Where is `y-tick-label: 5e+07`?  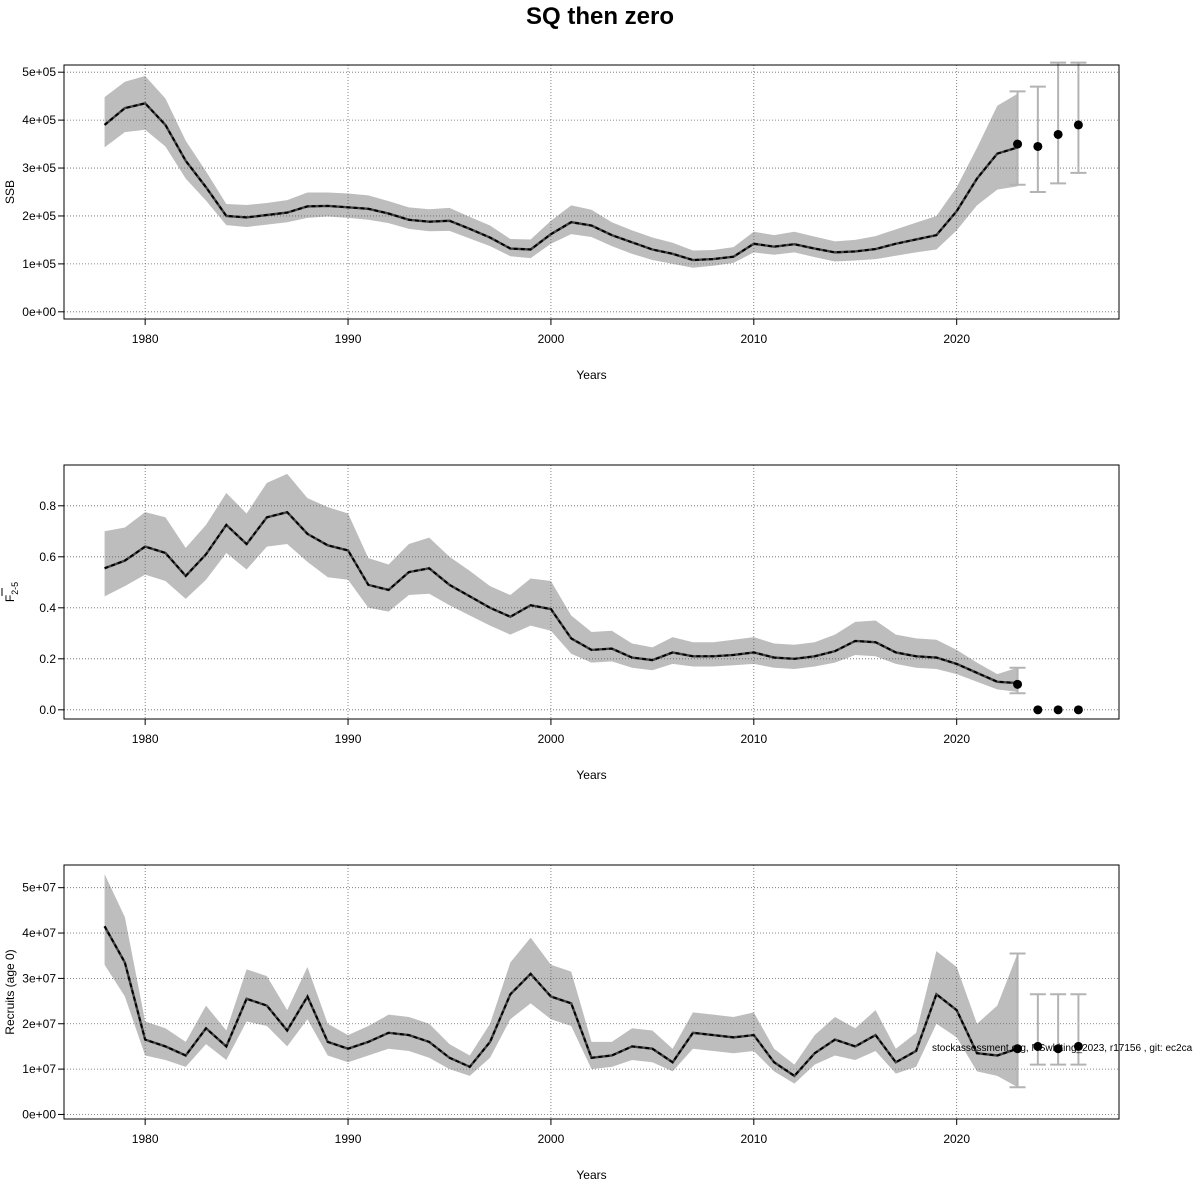
y-tick-label: 5e+07 is located at coordinates (39, 888).